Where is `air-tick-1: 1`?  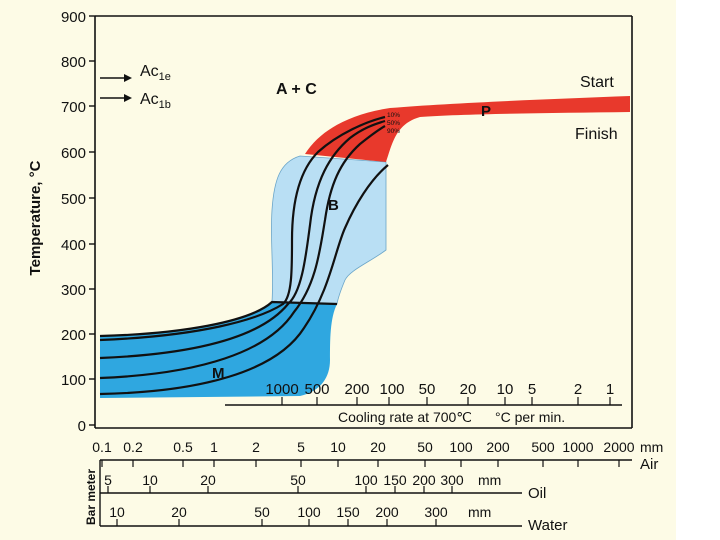 air-tick-1: 1 is located at coordinates (214, 447).